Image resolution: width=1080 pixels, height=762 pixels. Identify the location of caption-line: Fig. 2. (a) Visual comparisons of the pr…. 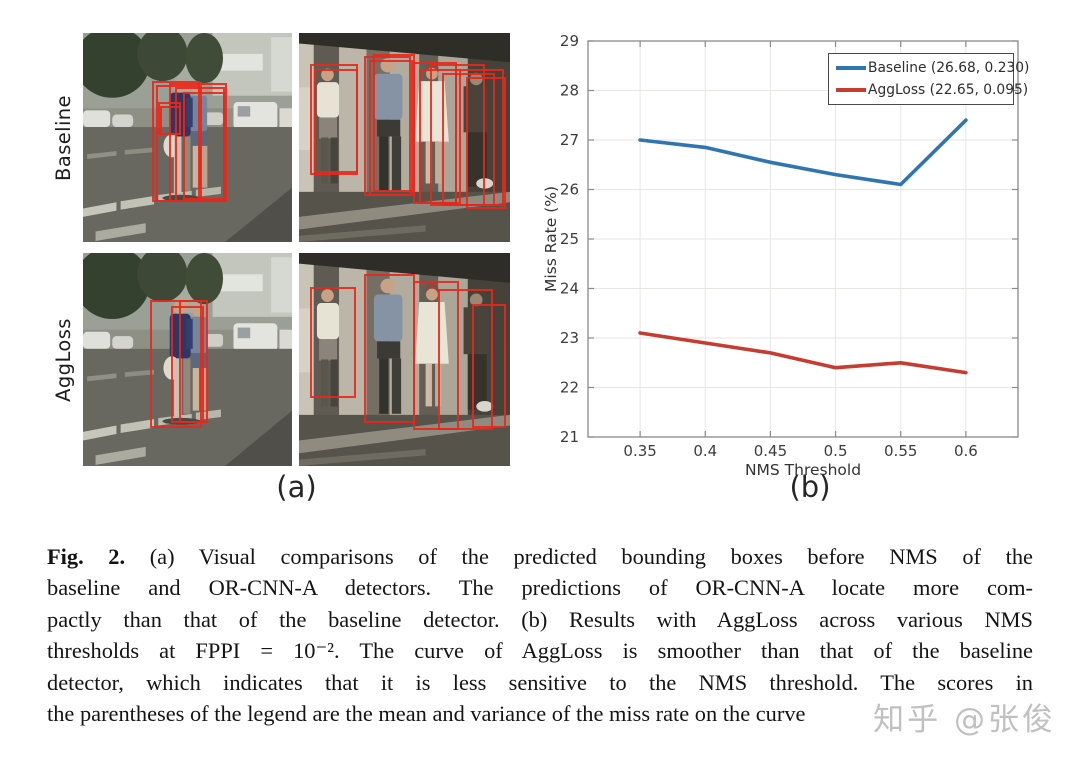
(540, 556).